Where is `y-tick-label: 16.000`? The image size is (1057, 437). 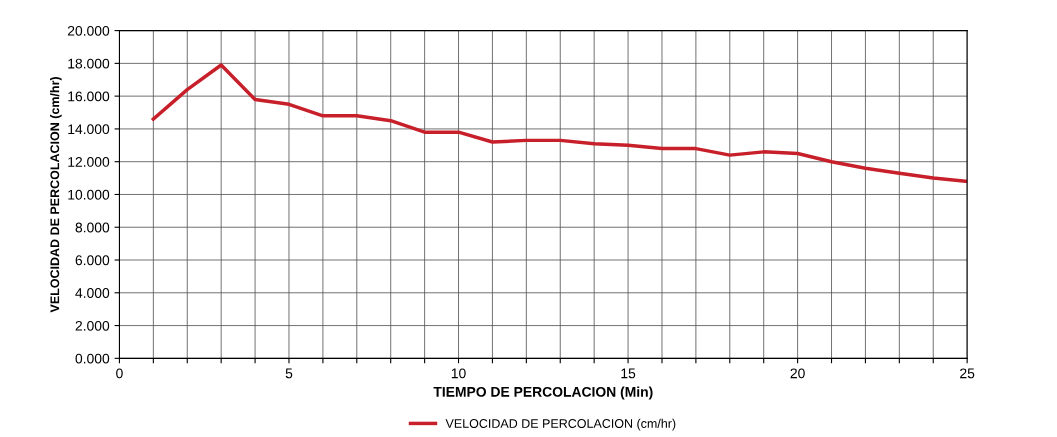
y-tick-label: 16.000 is located at coordinates (89, 96).